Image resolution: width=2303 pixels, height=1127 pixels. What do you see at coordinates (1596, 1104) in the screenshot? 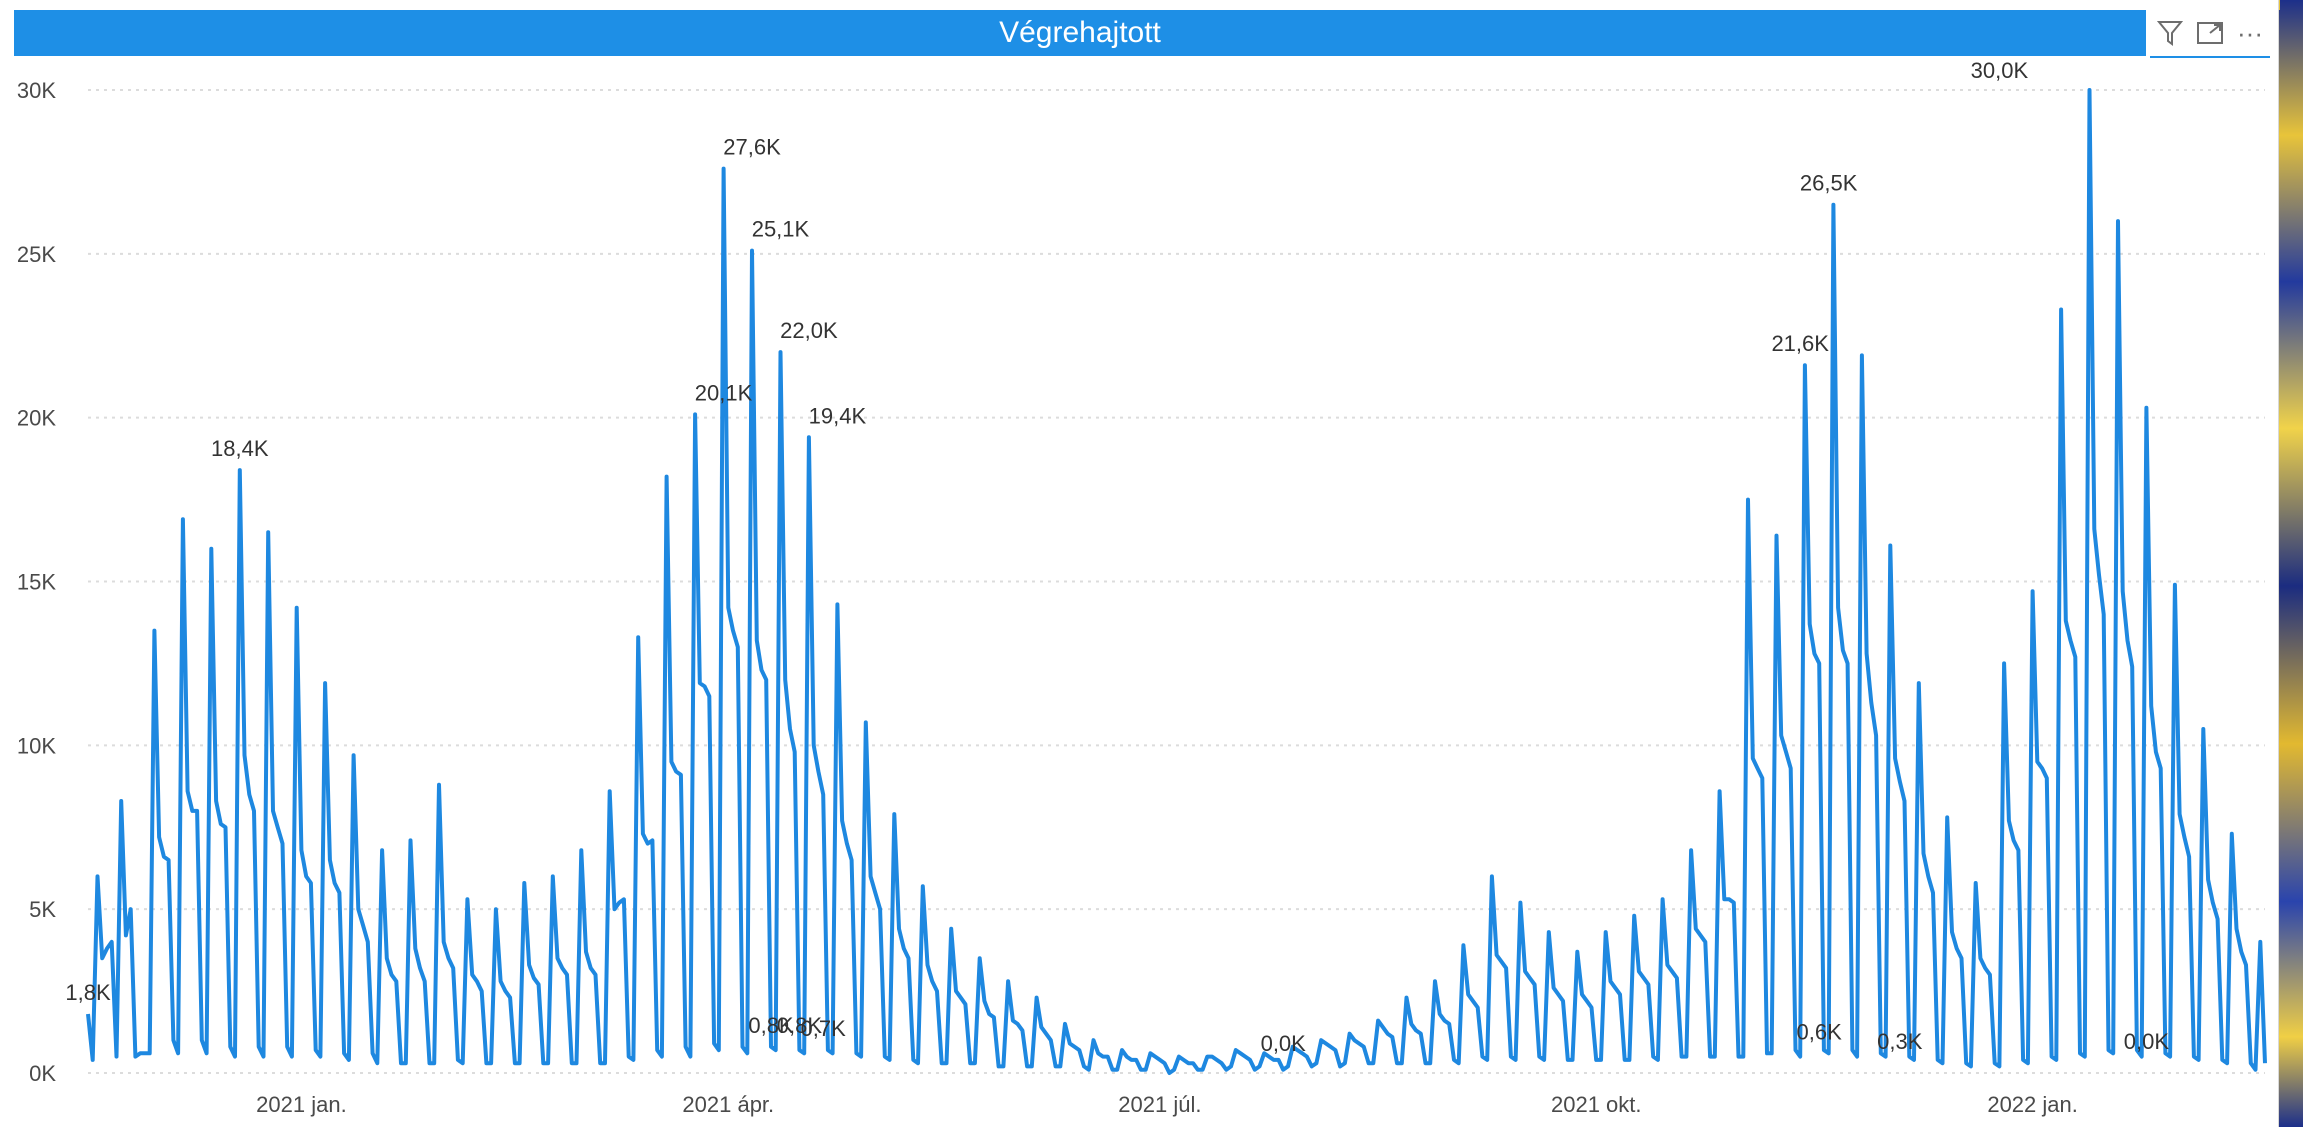
I see `x-tick-label: 2021 okt.` at bounding box center [1596, 1104].